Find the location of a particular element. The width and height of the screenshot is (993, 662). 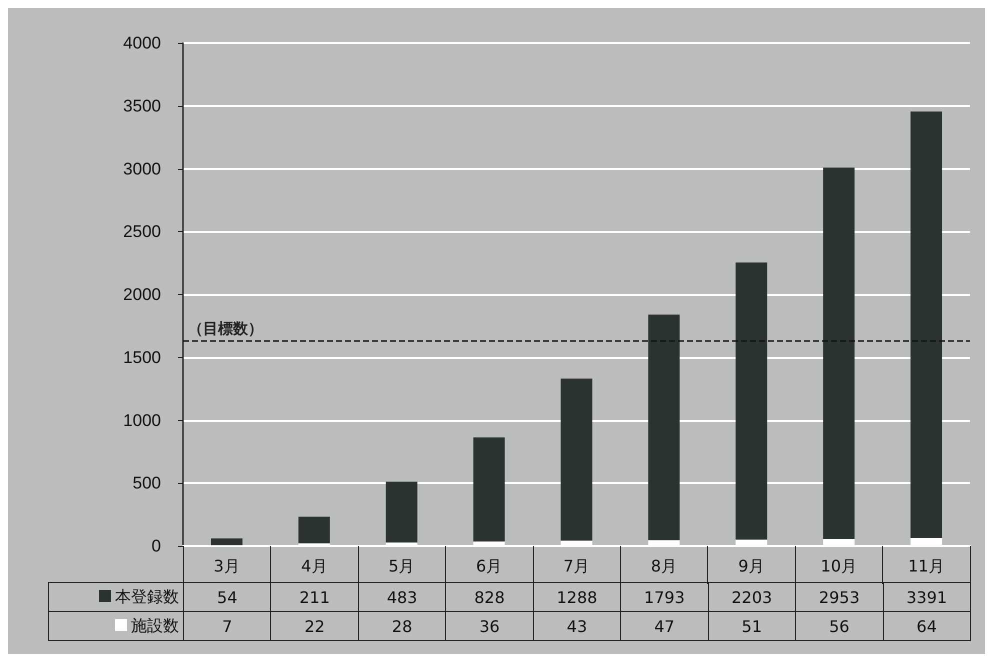

legend-label: 本登録数 is located at coordinates (116, 597).